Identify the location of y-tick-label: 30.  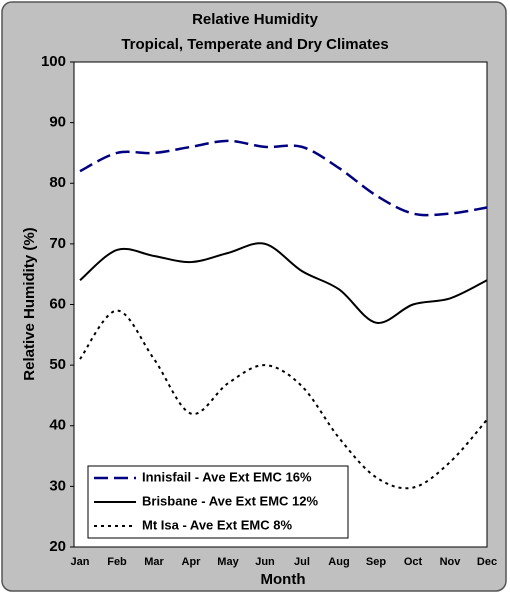
(57, 485).